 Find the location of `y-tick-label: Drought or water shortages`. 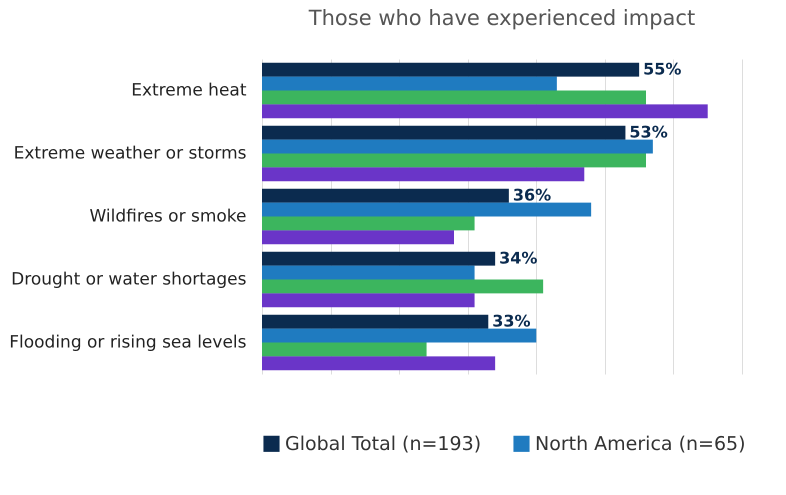

y-tick-label: Drought or water shortages is located at coordinates (129, 280).